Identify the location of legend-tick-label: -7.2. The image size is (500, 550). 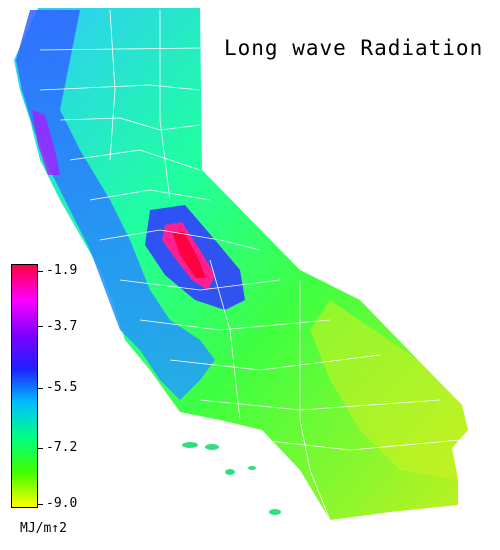
(62, 447).